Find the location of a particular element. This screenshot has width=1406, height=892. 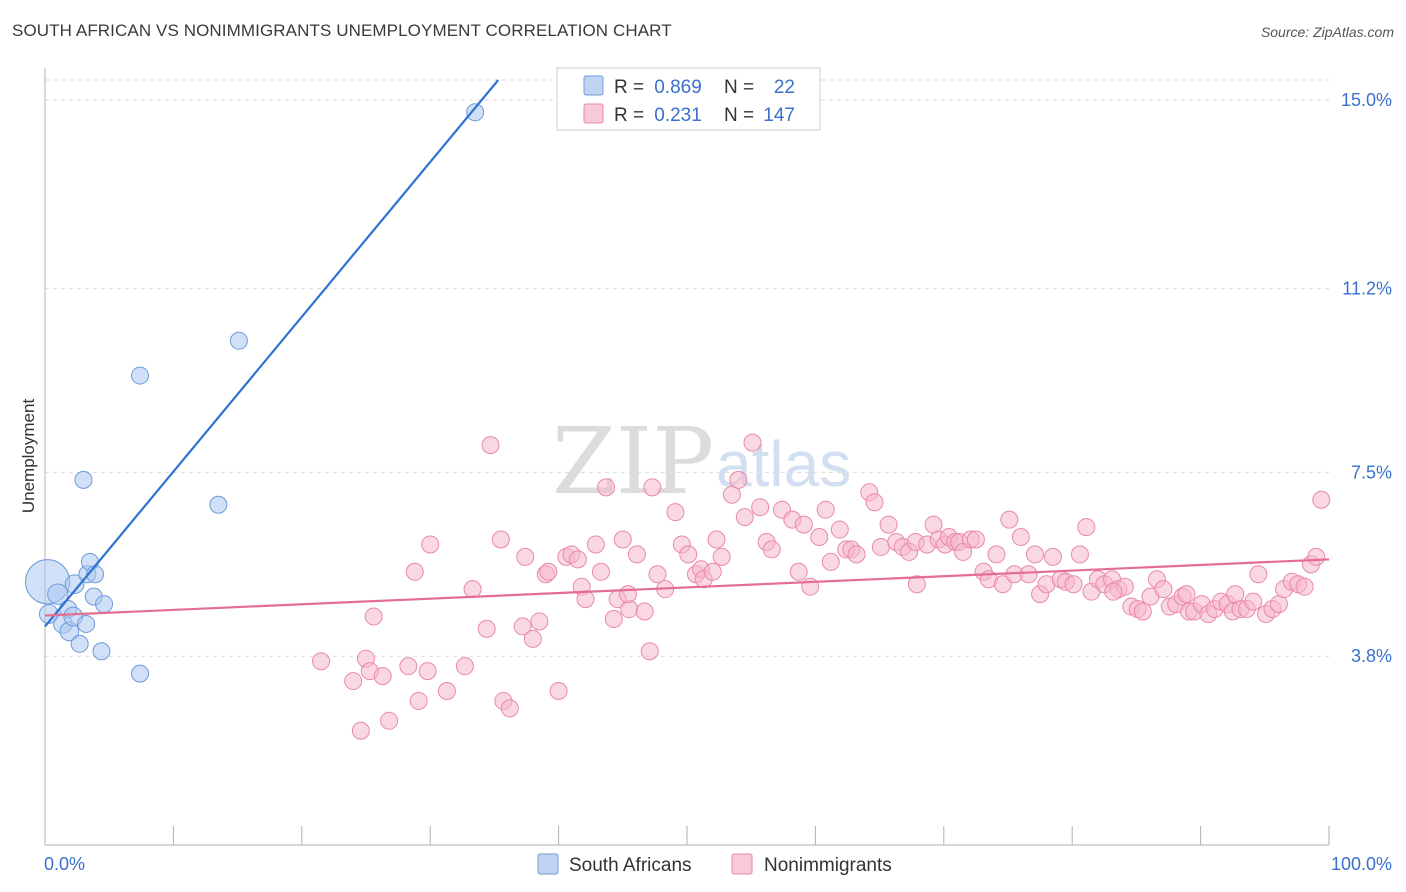

legend-item-nonimmigrants: Nonimmigrants is located at coordinates (811, 864).